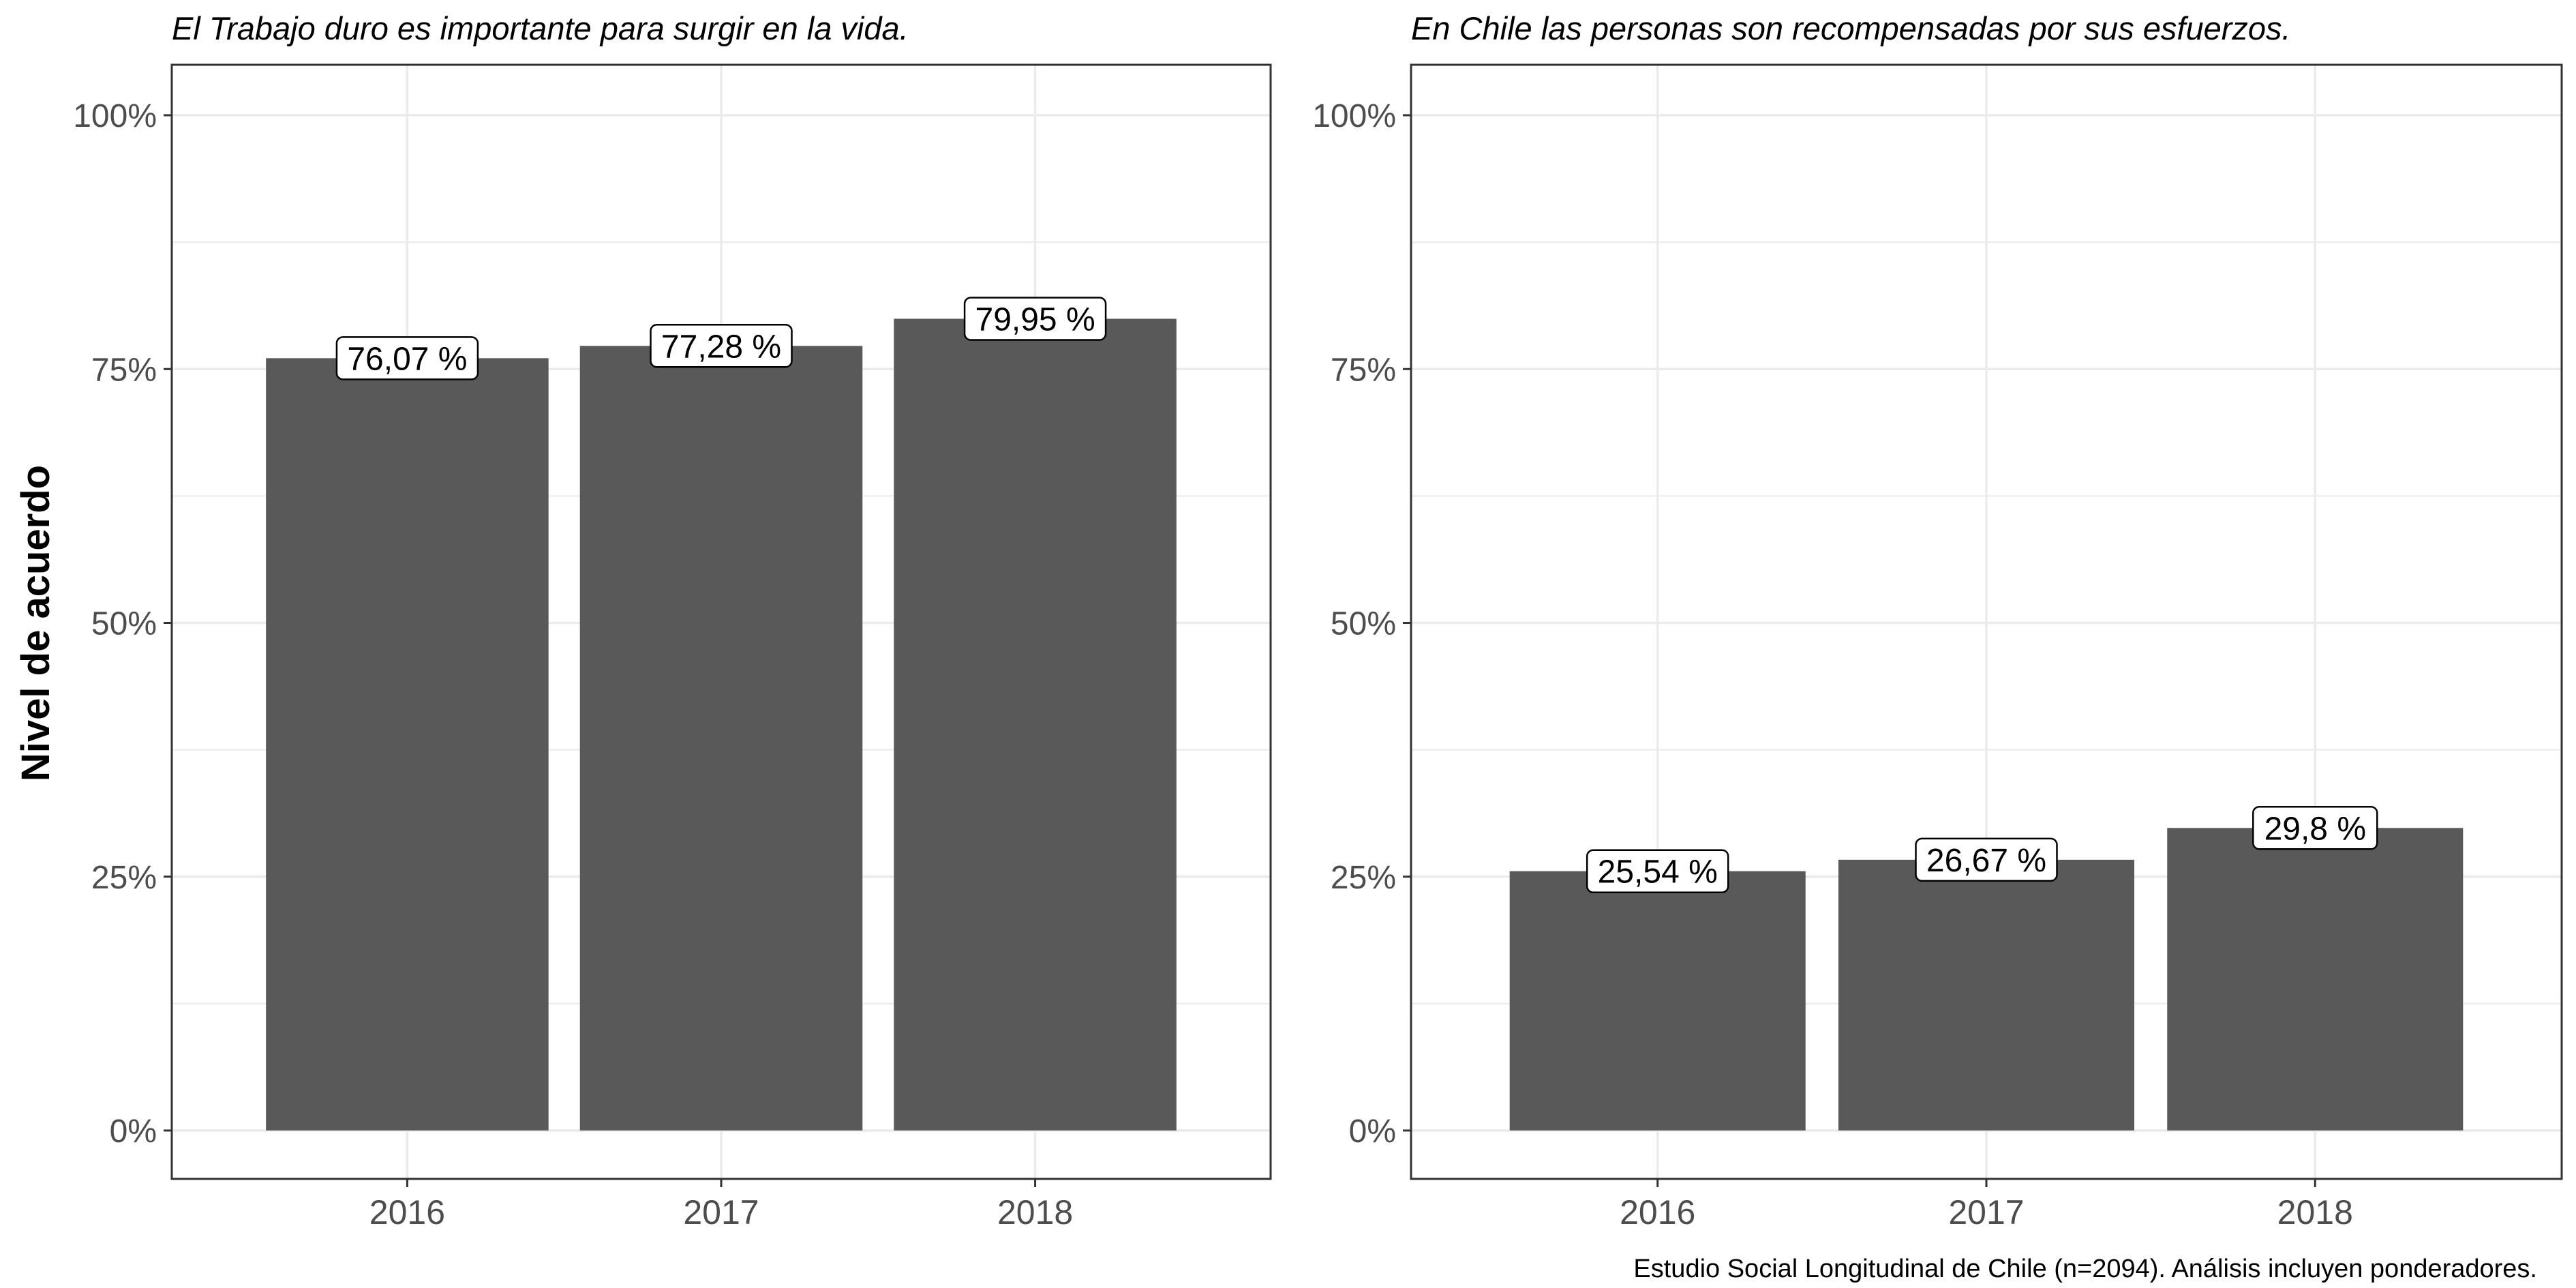 The width and height of the screenshot is (2576, 1288). I want to click on data-label: 79,95 %, so click(1035, 320).